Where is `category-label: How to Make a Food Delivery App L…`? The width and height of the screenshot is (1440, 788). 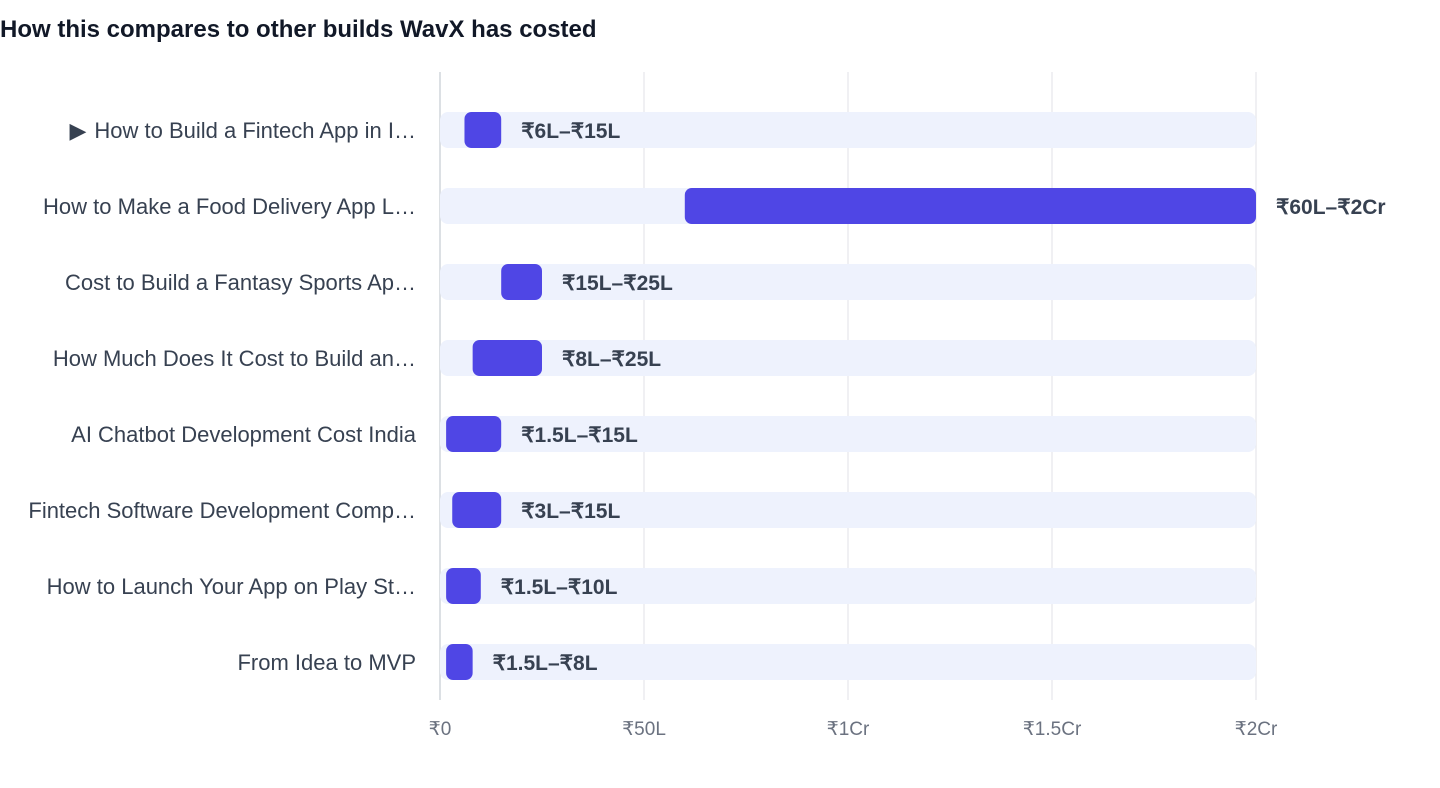 category-label: How to Make a Food Delivery App L… is located at coordinates (229, 206).